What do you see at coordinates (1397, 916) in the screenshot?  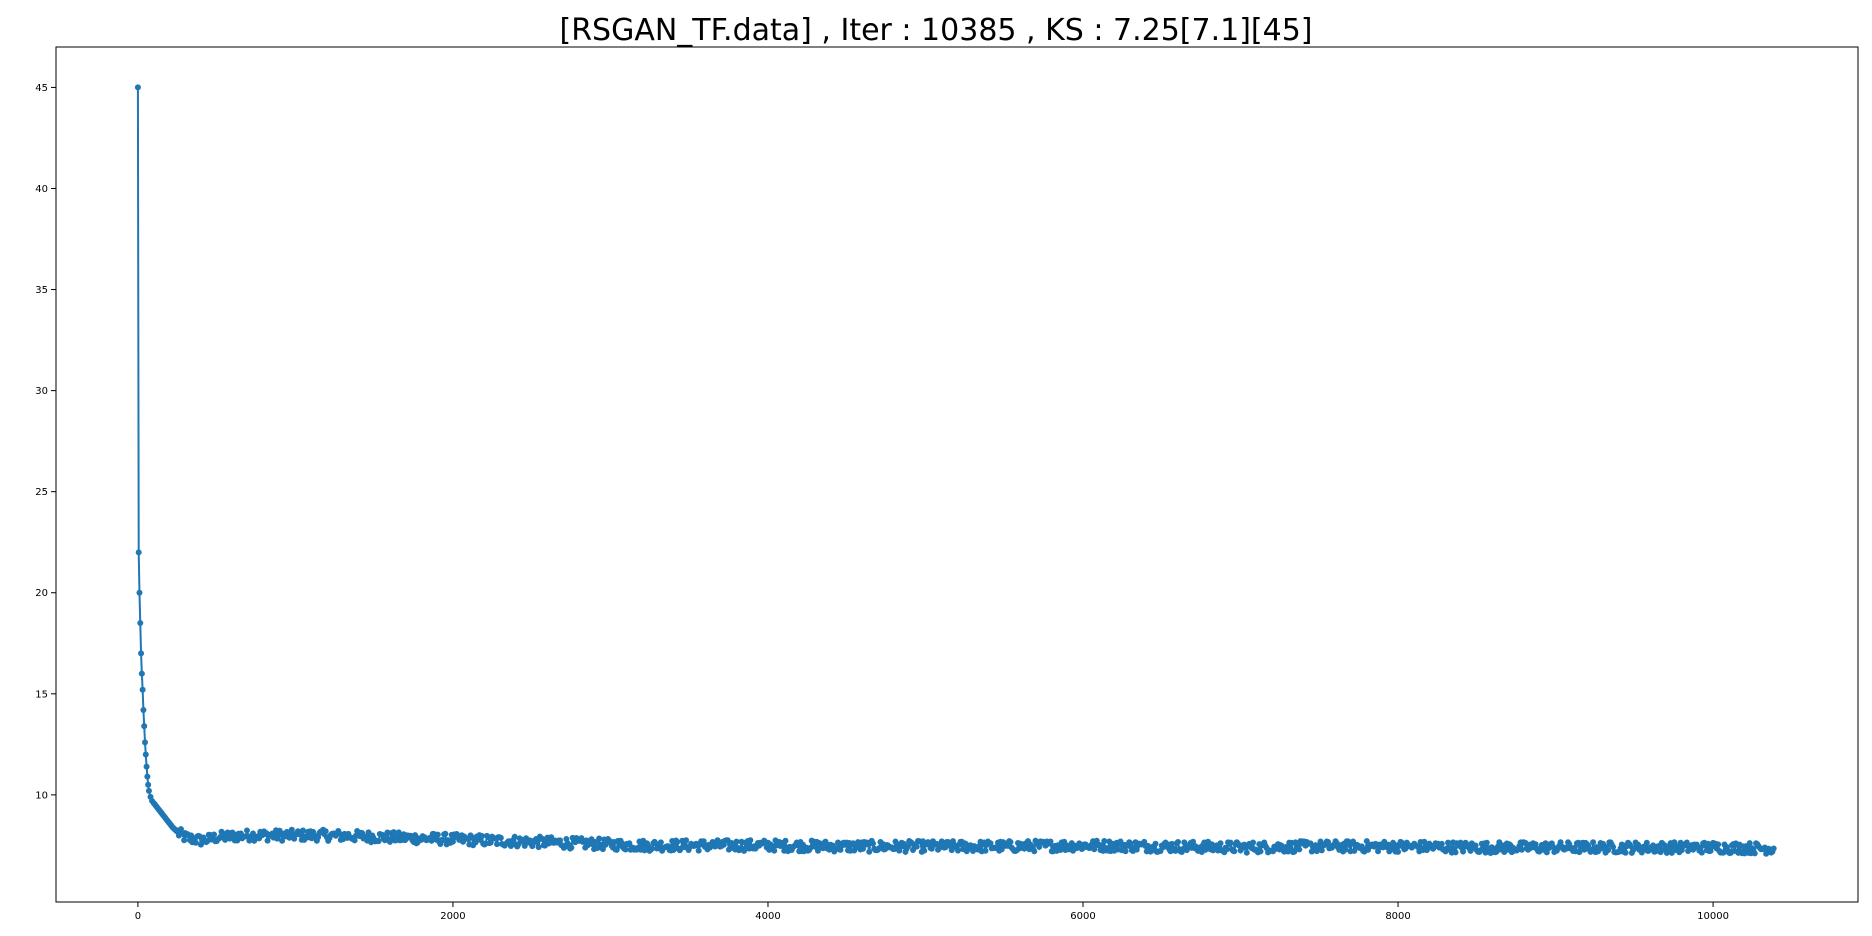 I see `x-tick-label: 8000` at bounding box center [1397, 916].